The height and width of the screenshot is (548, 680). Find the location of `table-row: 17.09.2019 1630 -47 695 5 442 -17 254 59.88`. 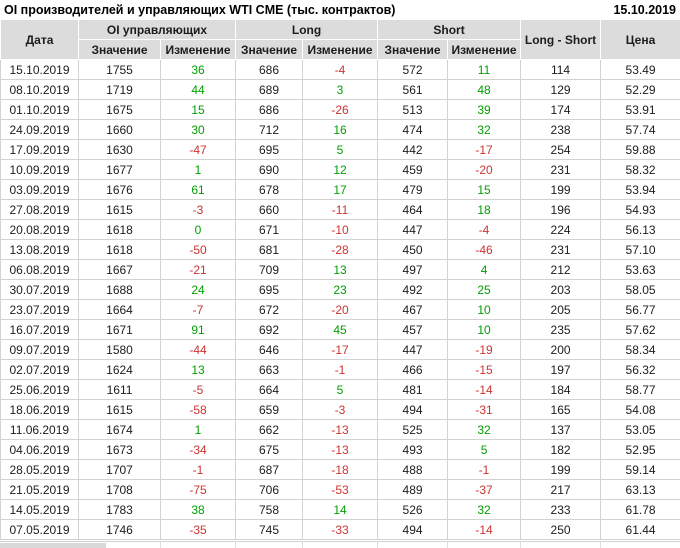

table-row: 17.09.2019 1630 -47 695 5 442 -17 254 59.88 is located at coordinates (340, 149).